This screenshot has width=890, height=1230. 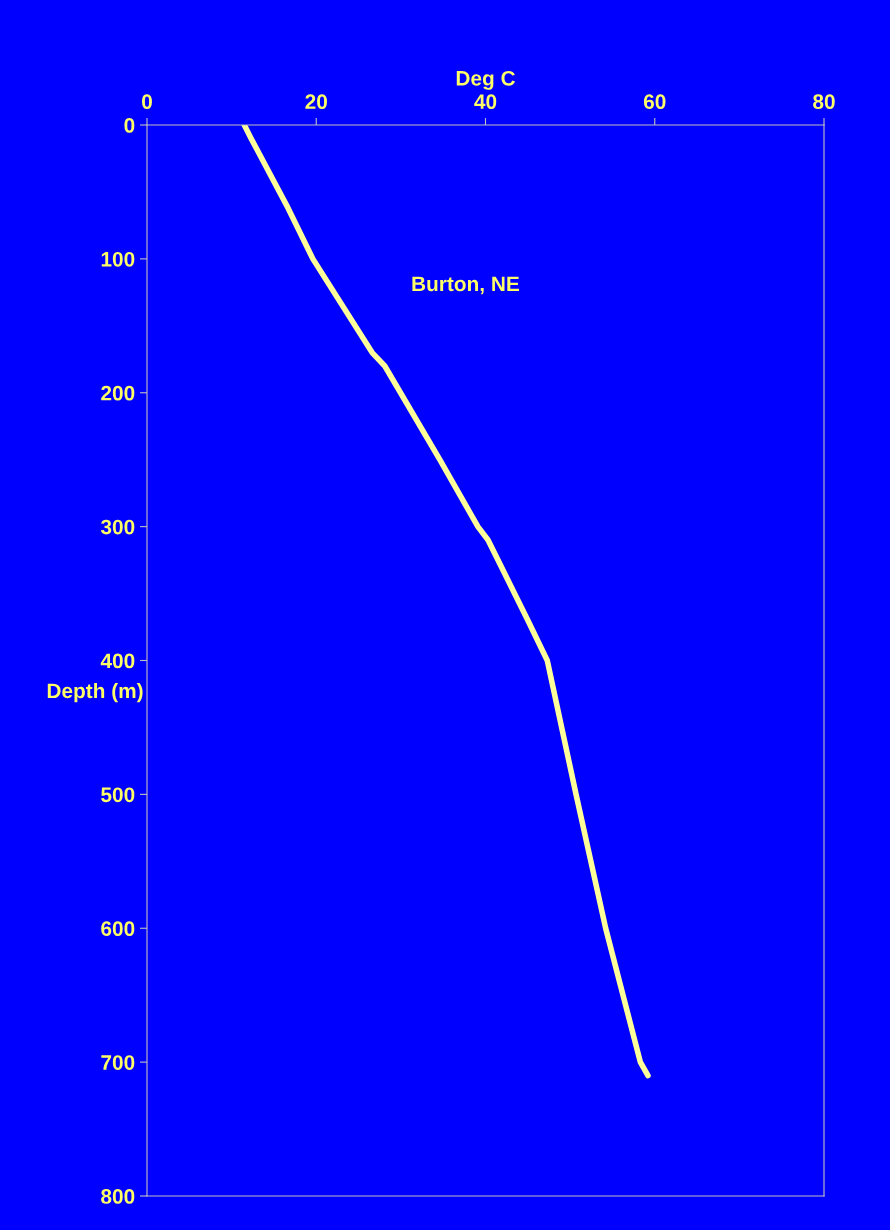 What do you see at coordinates (465, 285) in the screenshot?
I see `annotation: Burton, NE` at bounding box center [465, 285].